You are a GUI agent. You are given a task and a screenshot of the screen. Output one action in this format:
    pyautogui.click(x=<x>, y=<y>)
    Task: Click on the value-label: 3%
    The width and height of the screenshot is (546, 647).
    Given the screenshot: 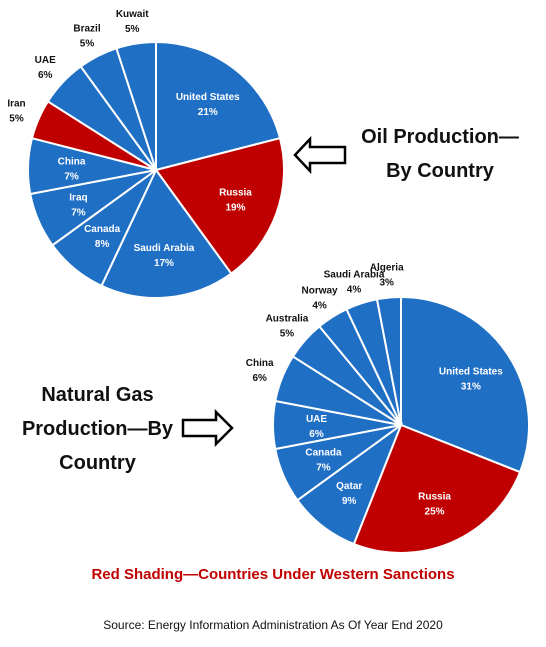 What is the action you would take?
    pyautogui.click(x=386, y=283)
    